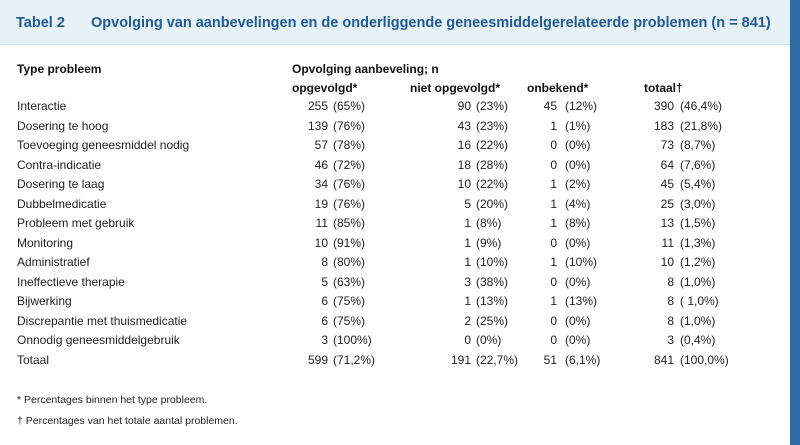 This screenshot has width=800, height=445. Describe the element at coordinates (112, 400) in the screenshot. I see `footnote-star: * Percentages binnen het type probleem.` at that location.